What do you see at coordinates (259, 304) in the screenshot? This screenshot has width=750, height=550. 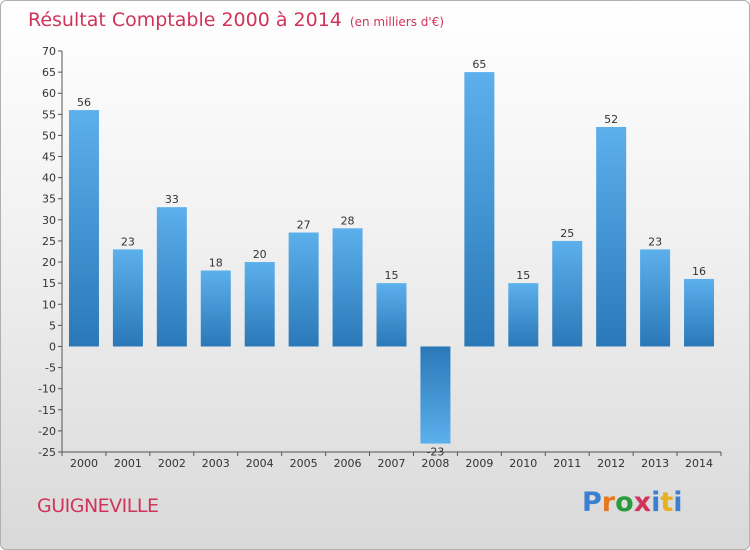 I see `bar-2004` at bounding box center [259, 304].